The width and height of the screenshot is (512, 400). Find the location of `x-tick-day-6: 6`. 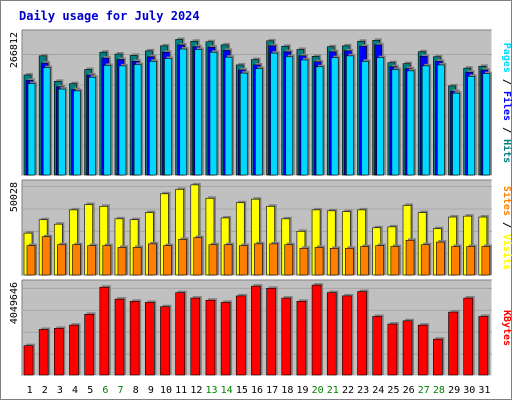

x-tick-day-6: 6 is located at coordinates (105, 390).